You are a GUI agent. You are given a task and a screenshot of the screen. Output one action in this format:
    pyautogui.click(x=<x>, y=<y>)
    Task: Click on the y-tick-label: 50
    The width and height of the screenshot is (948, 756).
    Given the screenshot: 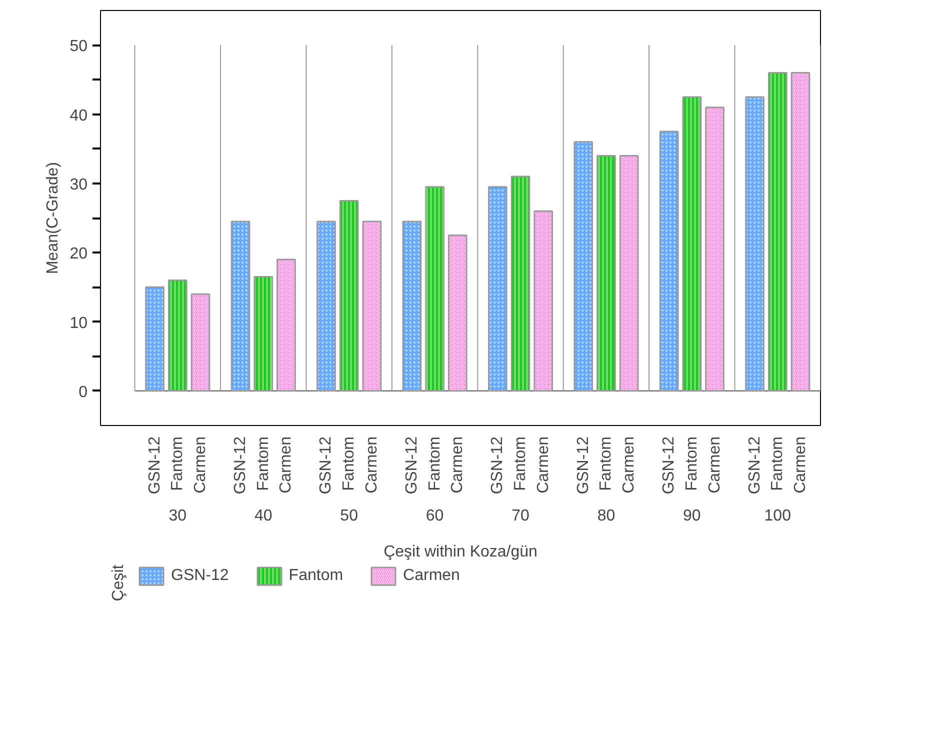 What is the action you would take?
    pyautogui.click(x=79, y=47)
    